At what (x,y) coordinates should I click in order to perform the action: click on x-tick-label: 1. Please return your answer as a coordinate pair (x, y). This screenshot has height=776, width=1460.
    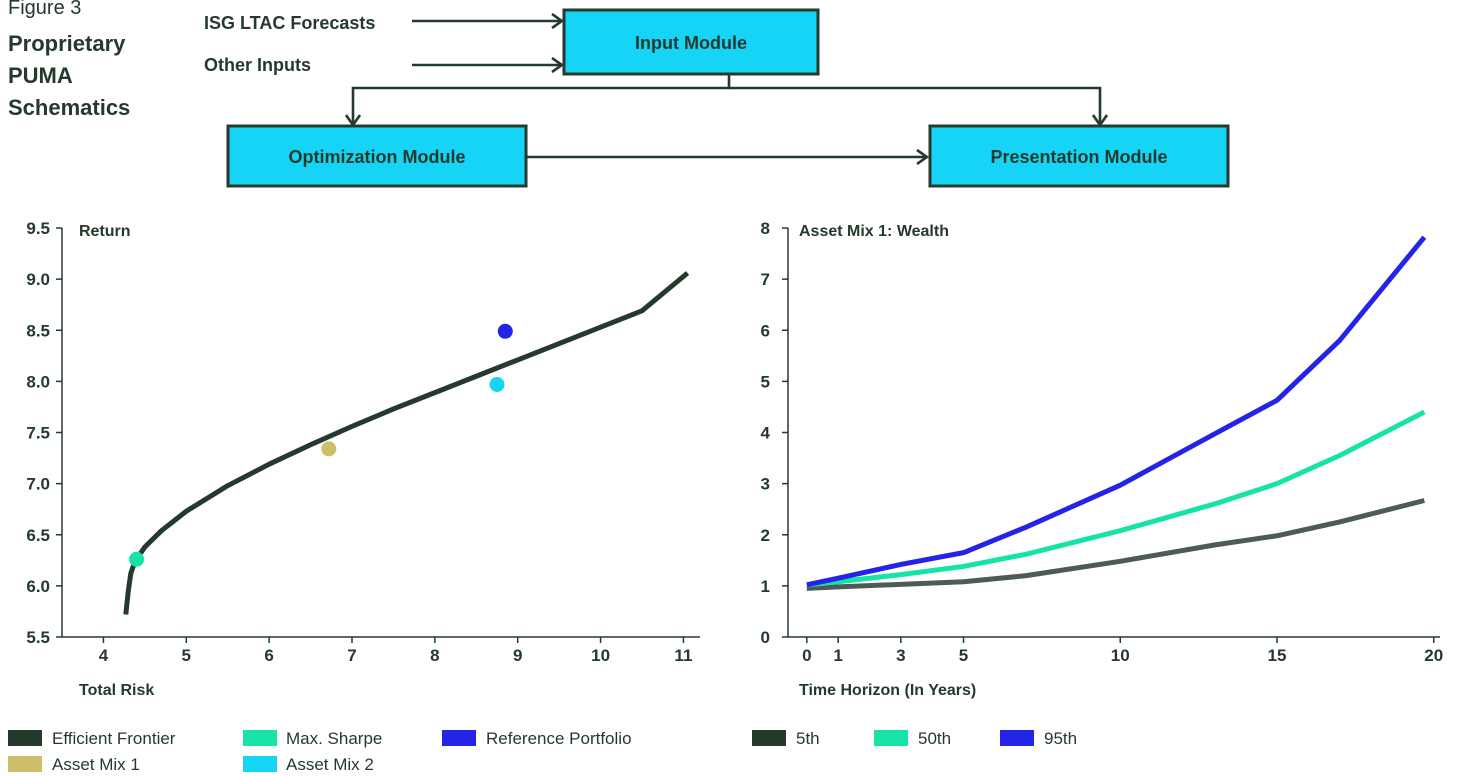
    Looking at the image, I should click on (837, 655).